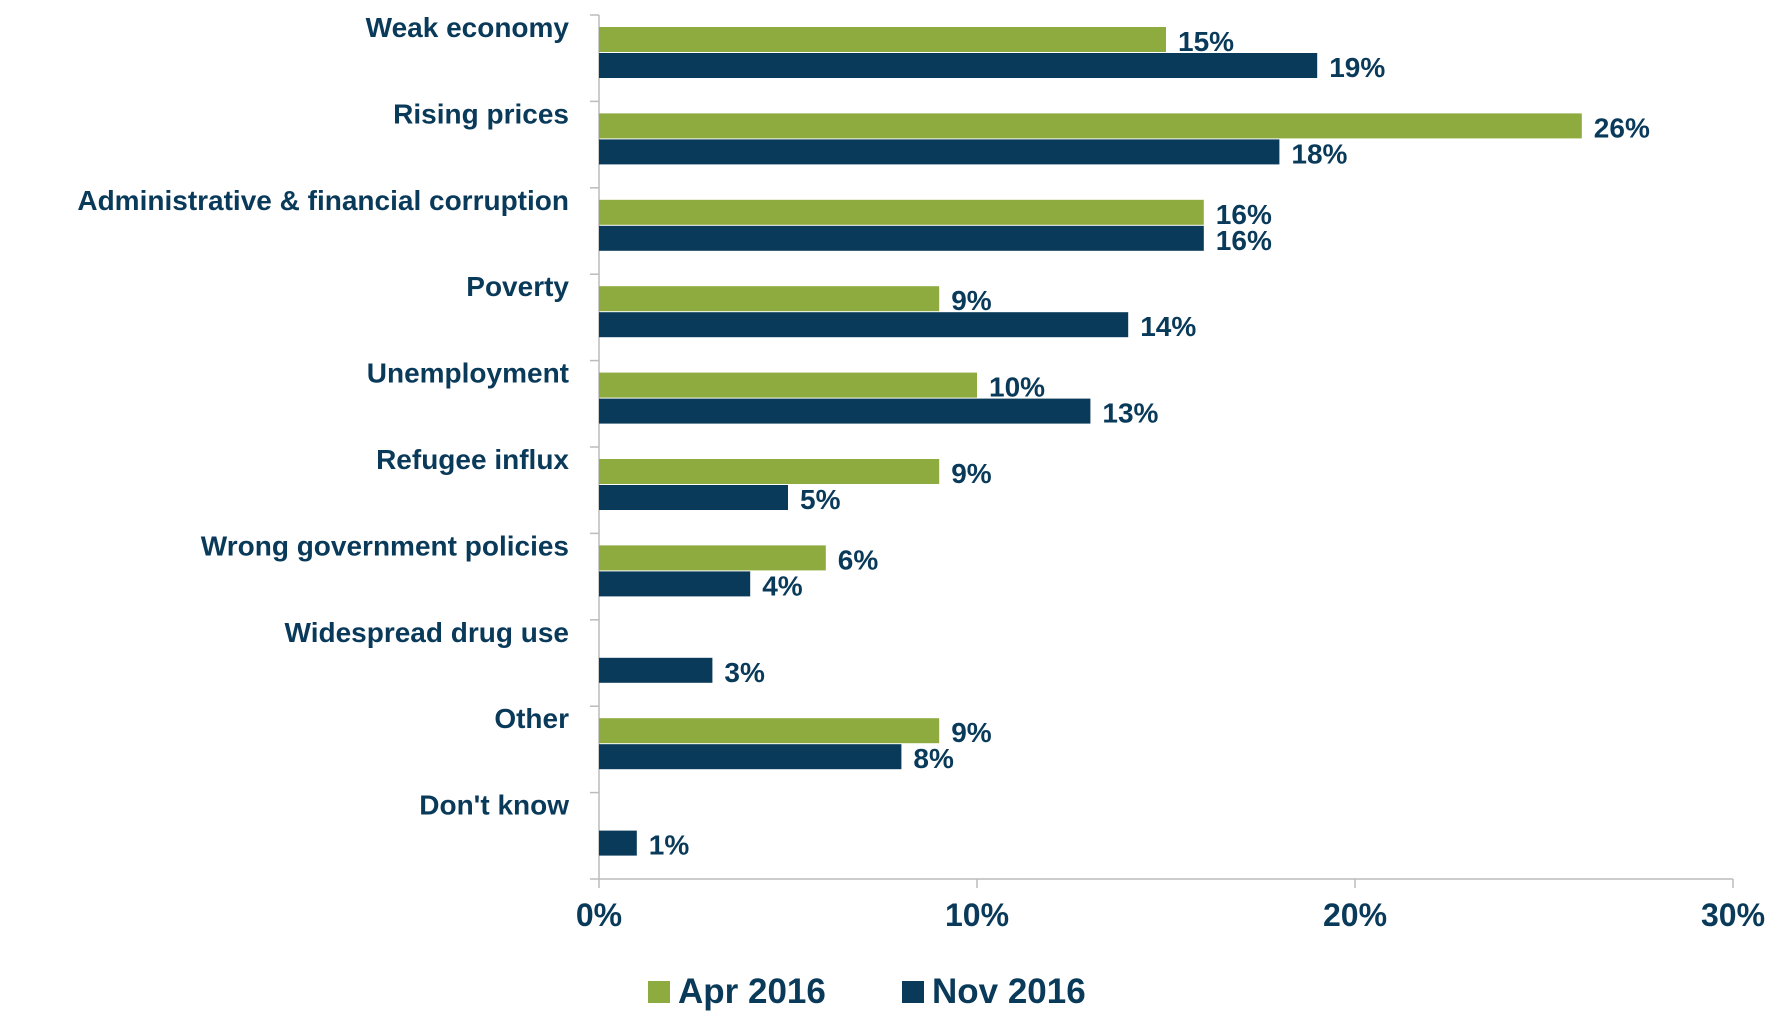 Image resolution: width=1781 pixels, height=1016 pixels. What do you see at coordinates (494, 805) in the screenshot?
I see `category-label: Don't know` at bounding box center [494, 805].